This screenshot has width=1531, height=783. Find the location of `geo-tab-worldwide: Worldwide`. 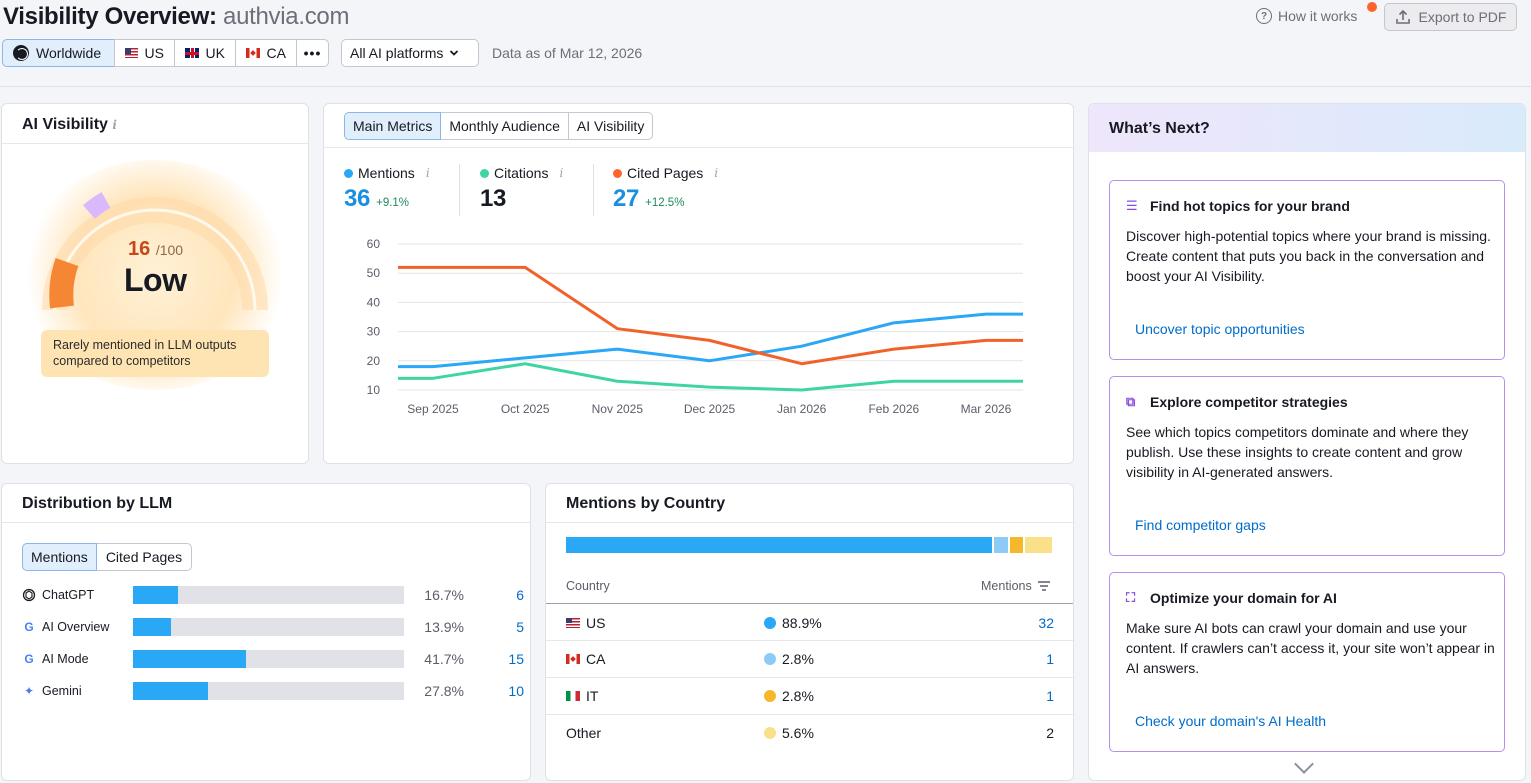

geo-tab-worldwide: Worldwide is located at coordinates (58, 53).